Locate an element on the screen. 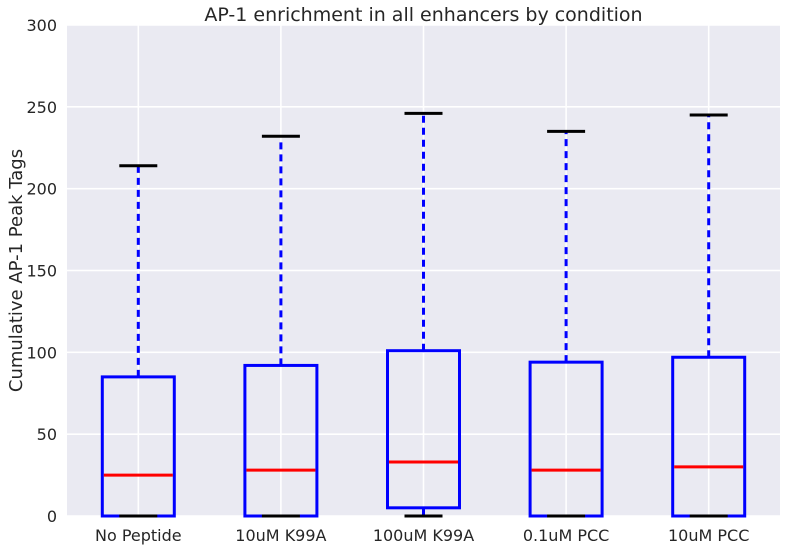  x-tick-label: 100uM K99A is located at coordinates (423, 535).